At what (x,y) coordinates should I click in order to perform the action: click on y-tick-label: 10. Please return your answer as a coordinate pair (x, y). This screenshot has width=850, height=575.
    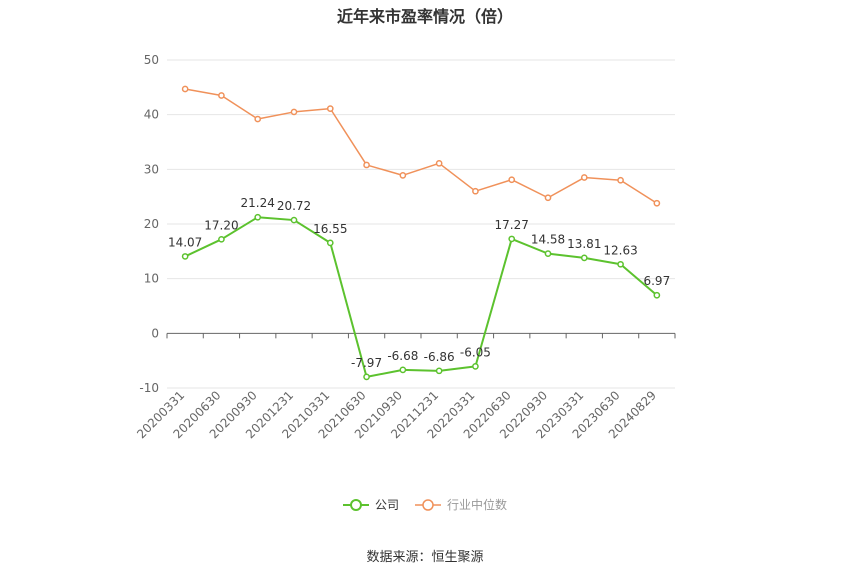
    Looking at the image, I should click on (151, 279).